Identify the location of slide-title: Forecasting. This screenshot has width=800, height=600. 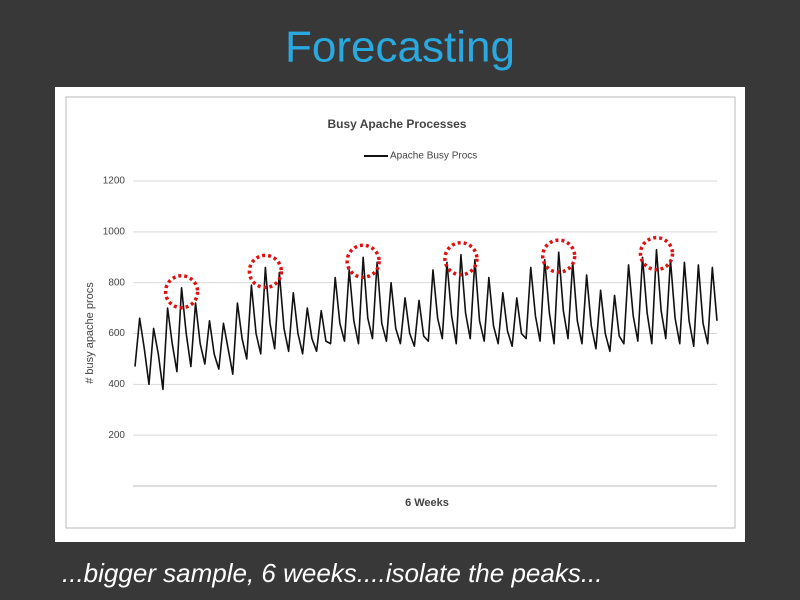
(400, 47).